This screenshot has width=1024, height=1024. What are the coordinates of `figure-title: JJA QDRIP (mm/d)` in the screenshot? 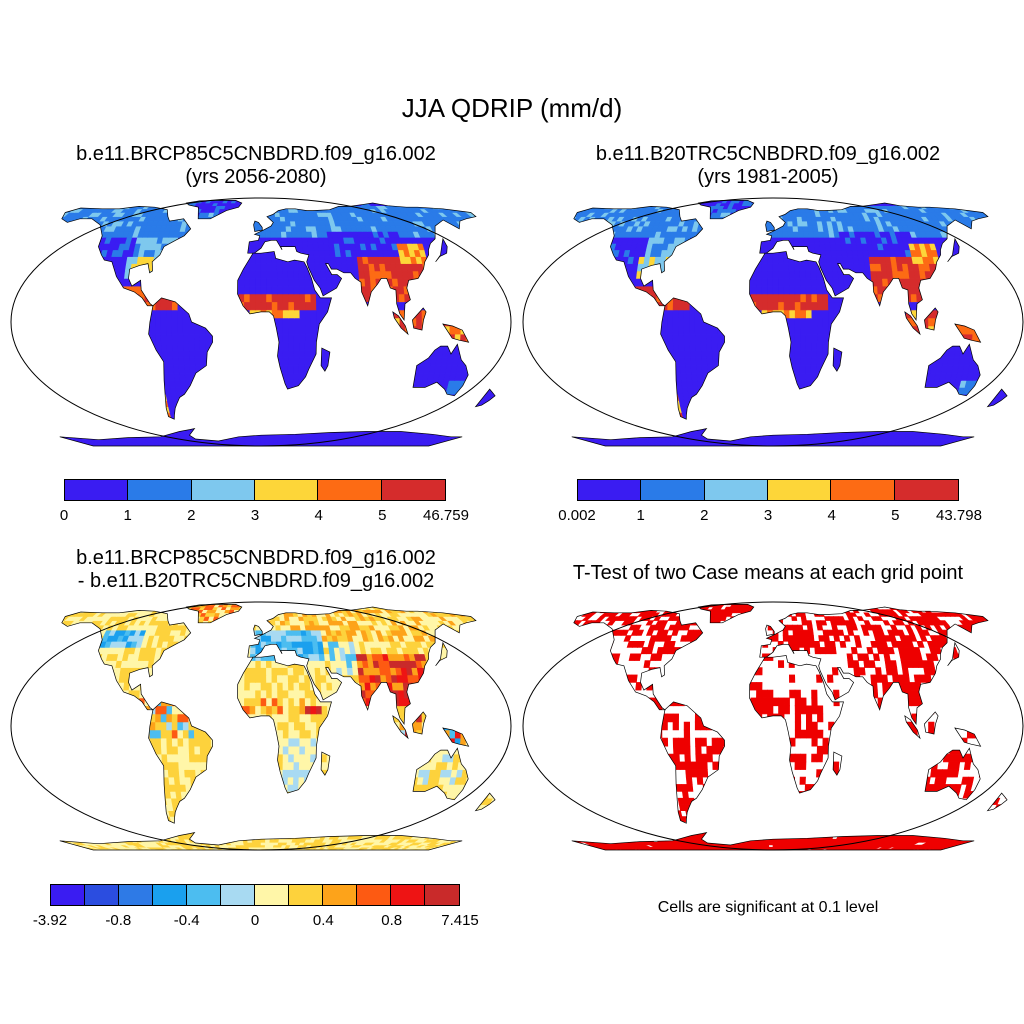 It's located at (512, 108).